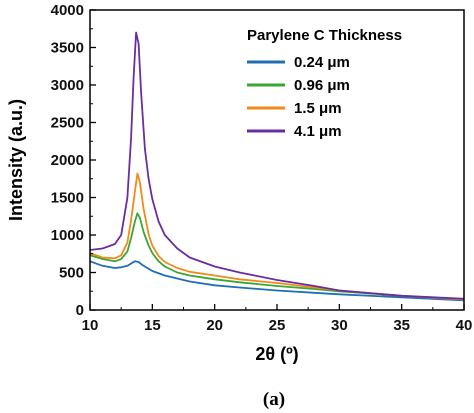 This screenshot has width=474, height=413. What do you see at coordinates (322, 62) in the screenshot?
I see `legend-label-0: 0.24 μm` at bounding box center [322, 62].